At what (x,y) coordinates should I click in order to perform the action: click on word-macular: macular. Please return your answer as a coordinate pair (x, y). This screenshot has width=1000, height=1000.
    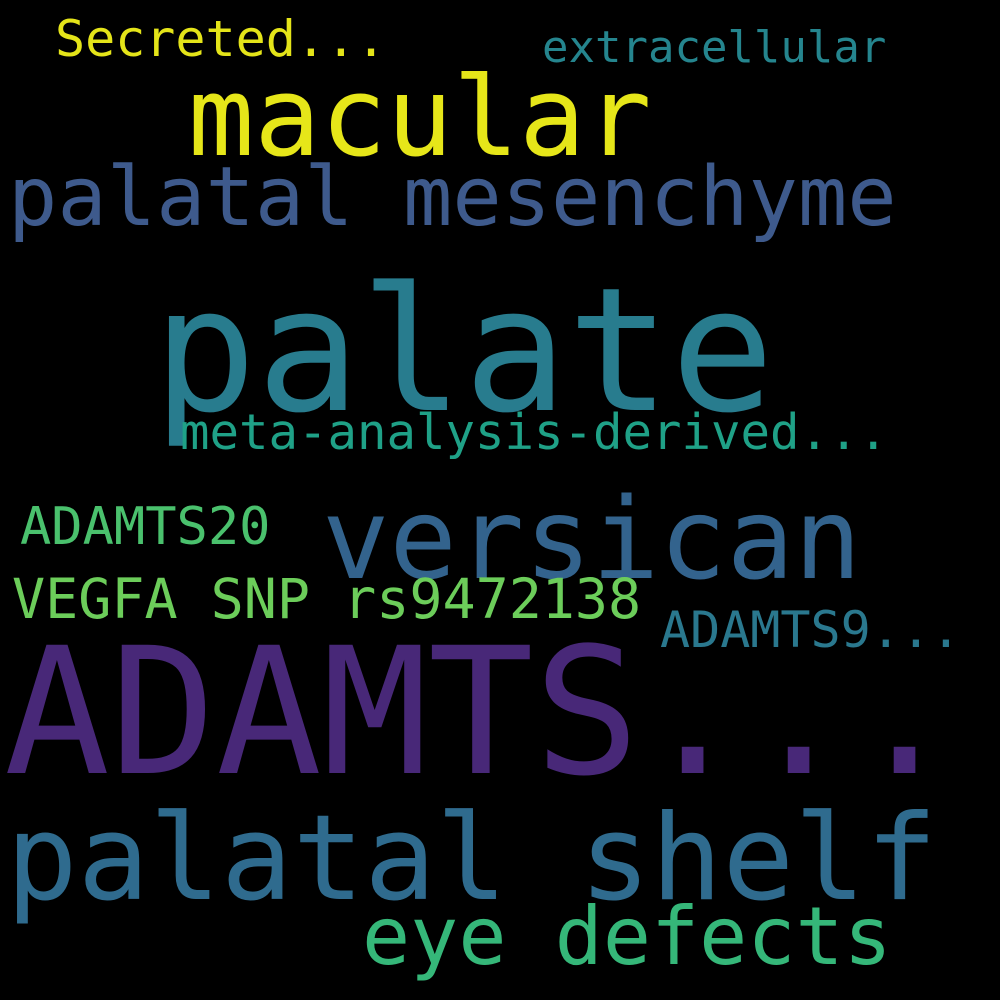
    Looking at the image, I should click on (420, 117).